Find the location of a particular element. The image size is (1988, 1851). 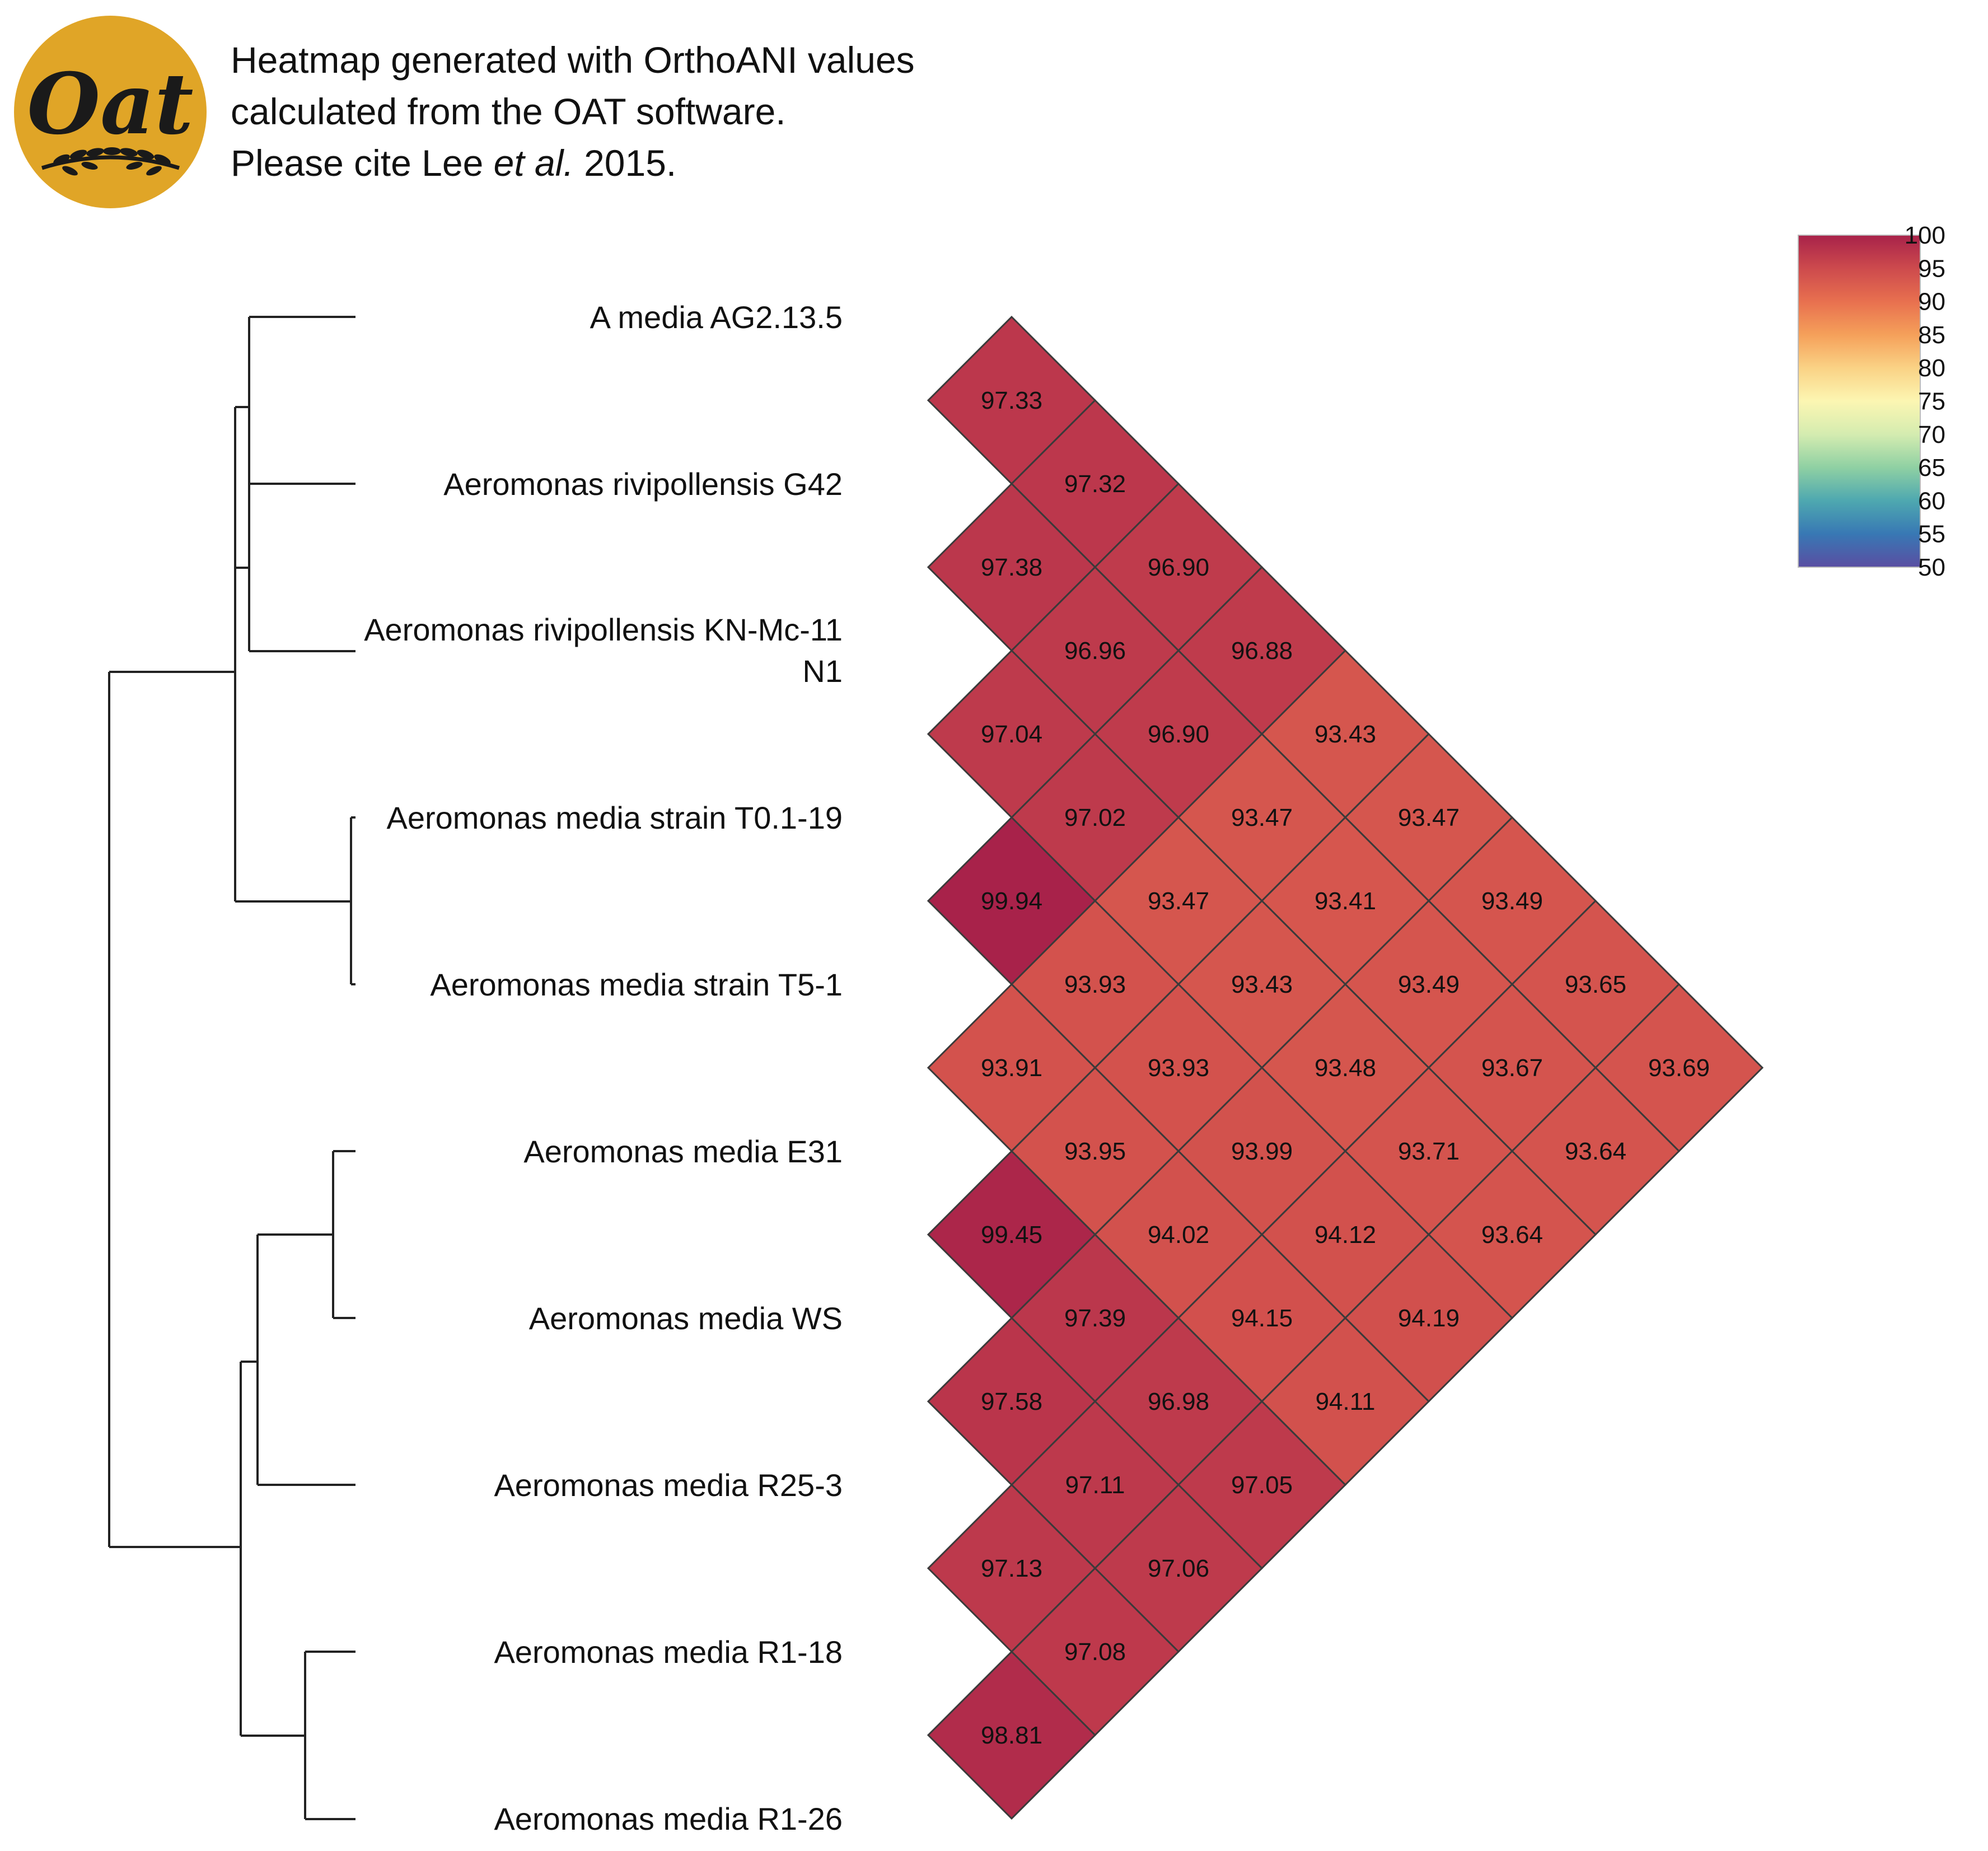

strain-label: Aeromonas media R1-18 is located at coordinates (668, 1652).